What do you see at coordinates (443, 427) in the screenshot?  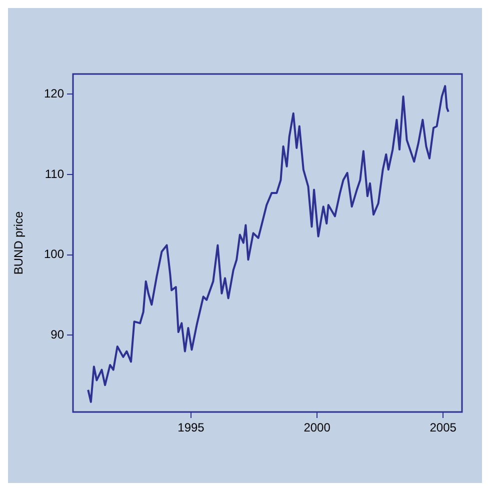 I see `x-tick-label: 2005` at bounding box center [443, 427].